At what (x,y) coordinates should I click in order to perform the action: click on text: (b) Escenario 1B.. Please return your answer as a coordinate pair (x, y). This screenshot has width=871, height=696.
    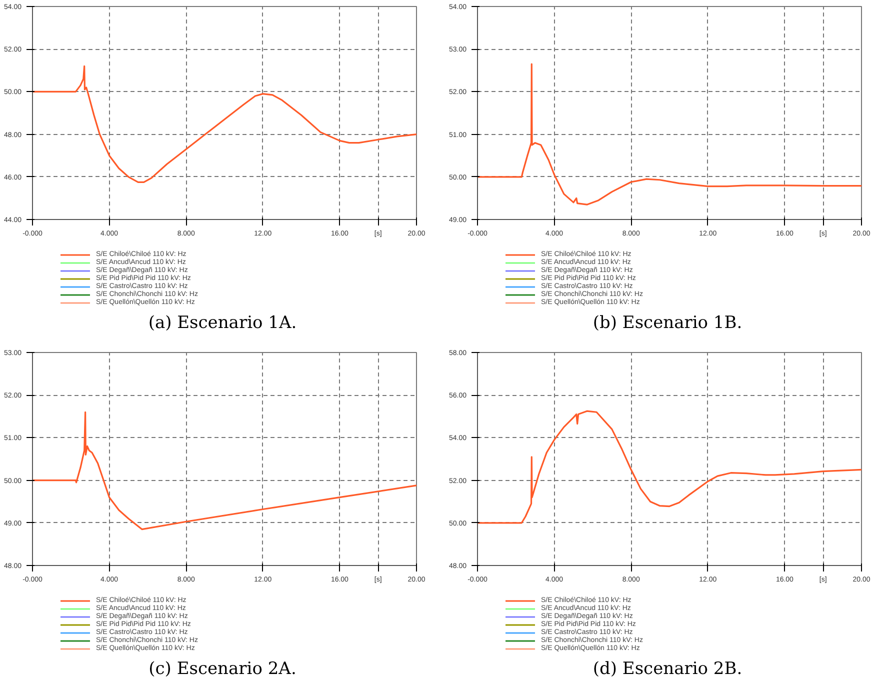
    Looking at the image, I should click on (667, 323).